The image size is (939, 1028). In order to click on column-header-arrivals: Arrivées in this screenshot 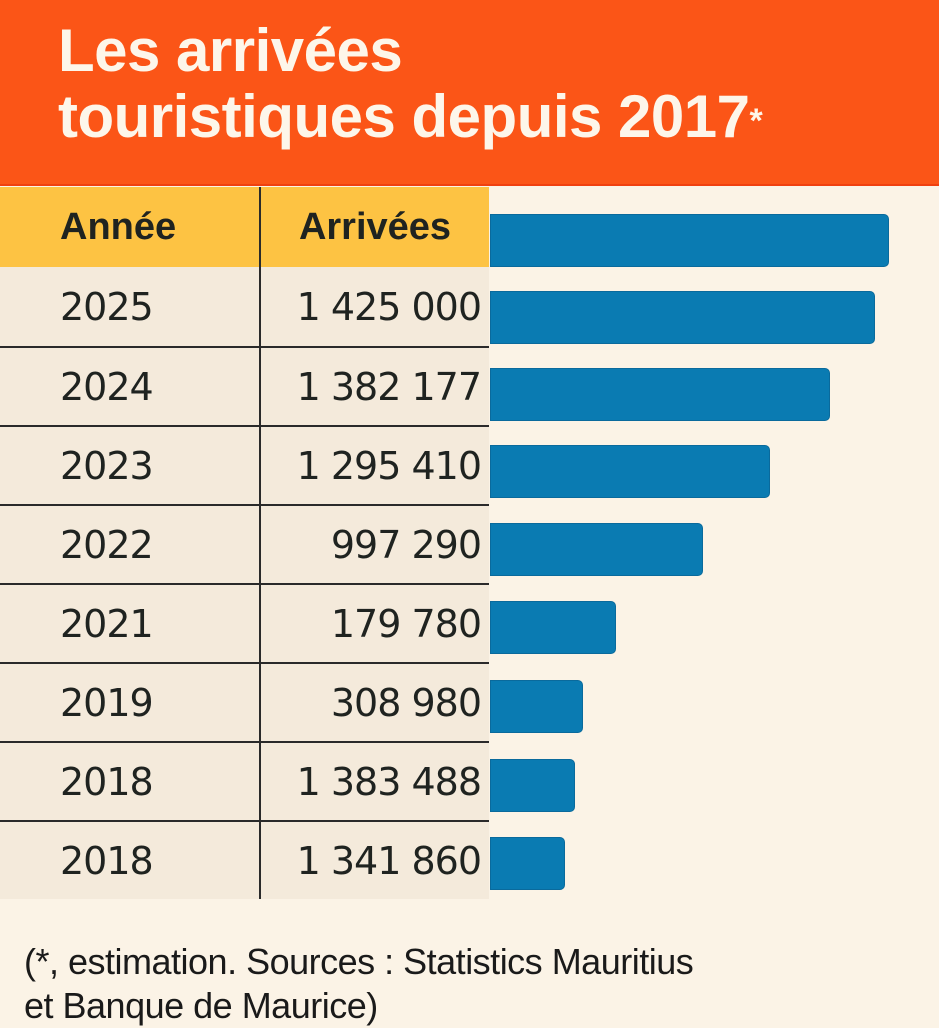, I will do `click(375, 227)`.